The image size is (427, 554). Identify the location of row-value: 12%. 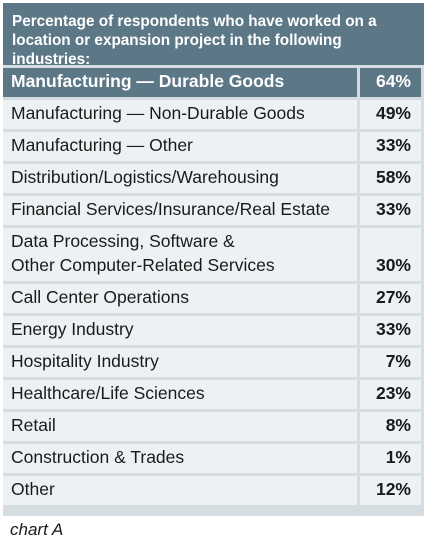
(390, 490).